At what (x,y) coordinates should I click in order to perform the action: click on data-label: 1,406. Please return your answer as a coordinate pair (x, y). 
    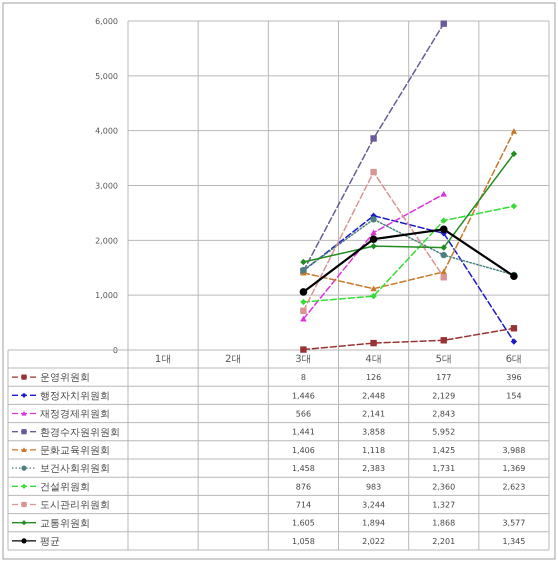
    Looking at the image, I should click on (303, 450).